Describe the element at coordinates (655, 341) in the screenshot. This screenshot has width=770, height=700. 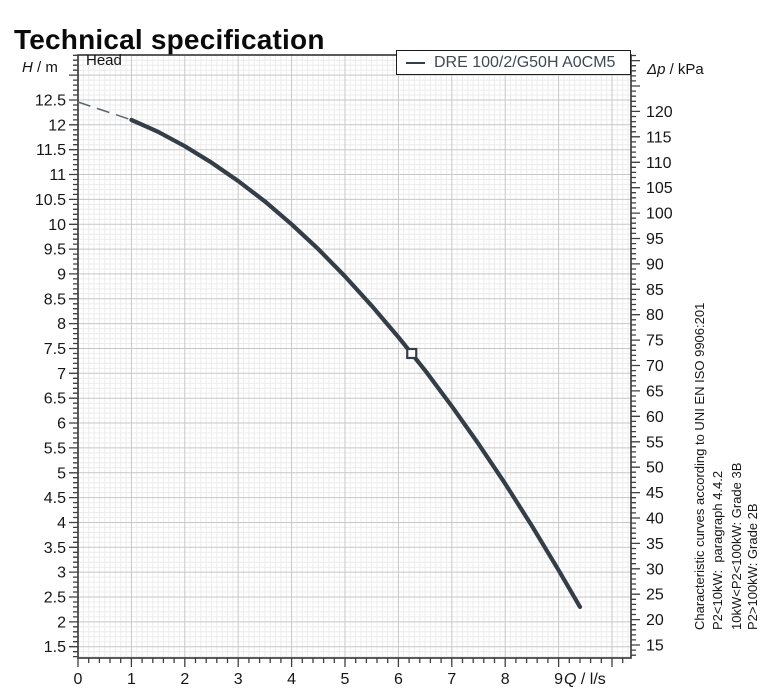
I see `tick-label: 75` at that location.